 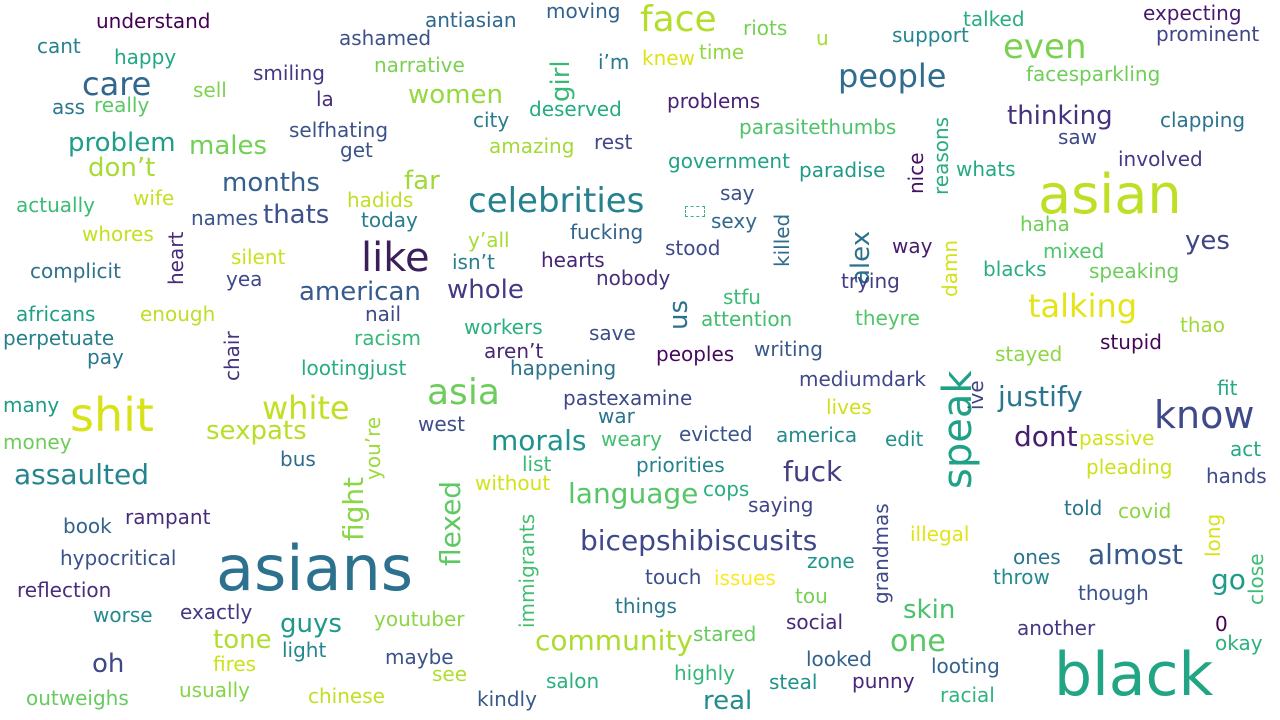 I want to click on word: complicit, so click(x=75, y=271).